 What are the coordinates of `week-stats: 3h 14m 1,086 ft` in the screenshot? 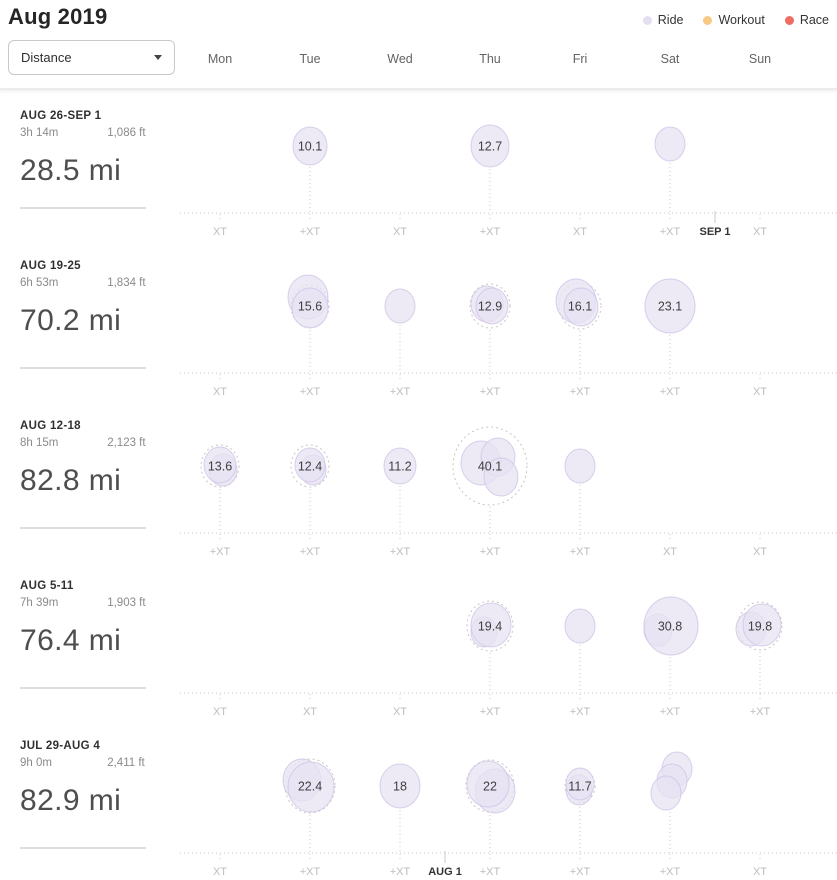 It's located at (100, 133).